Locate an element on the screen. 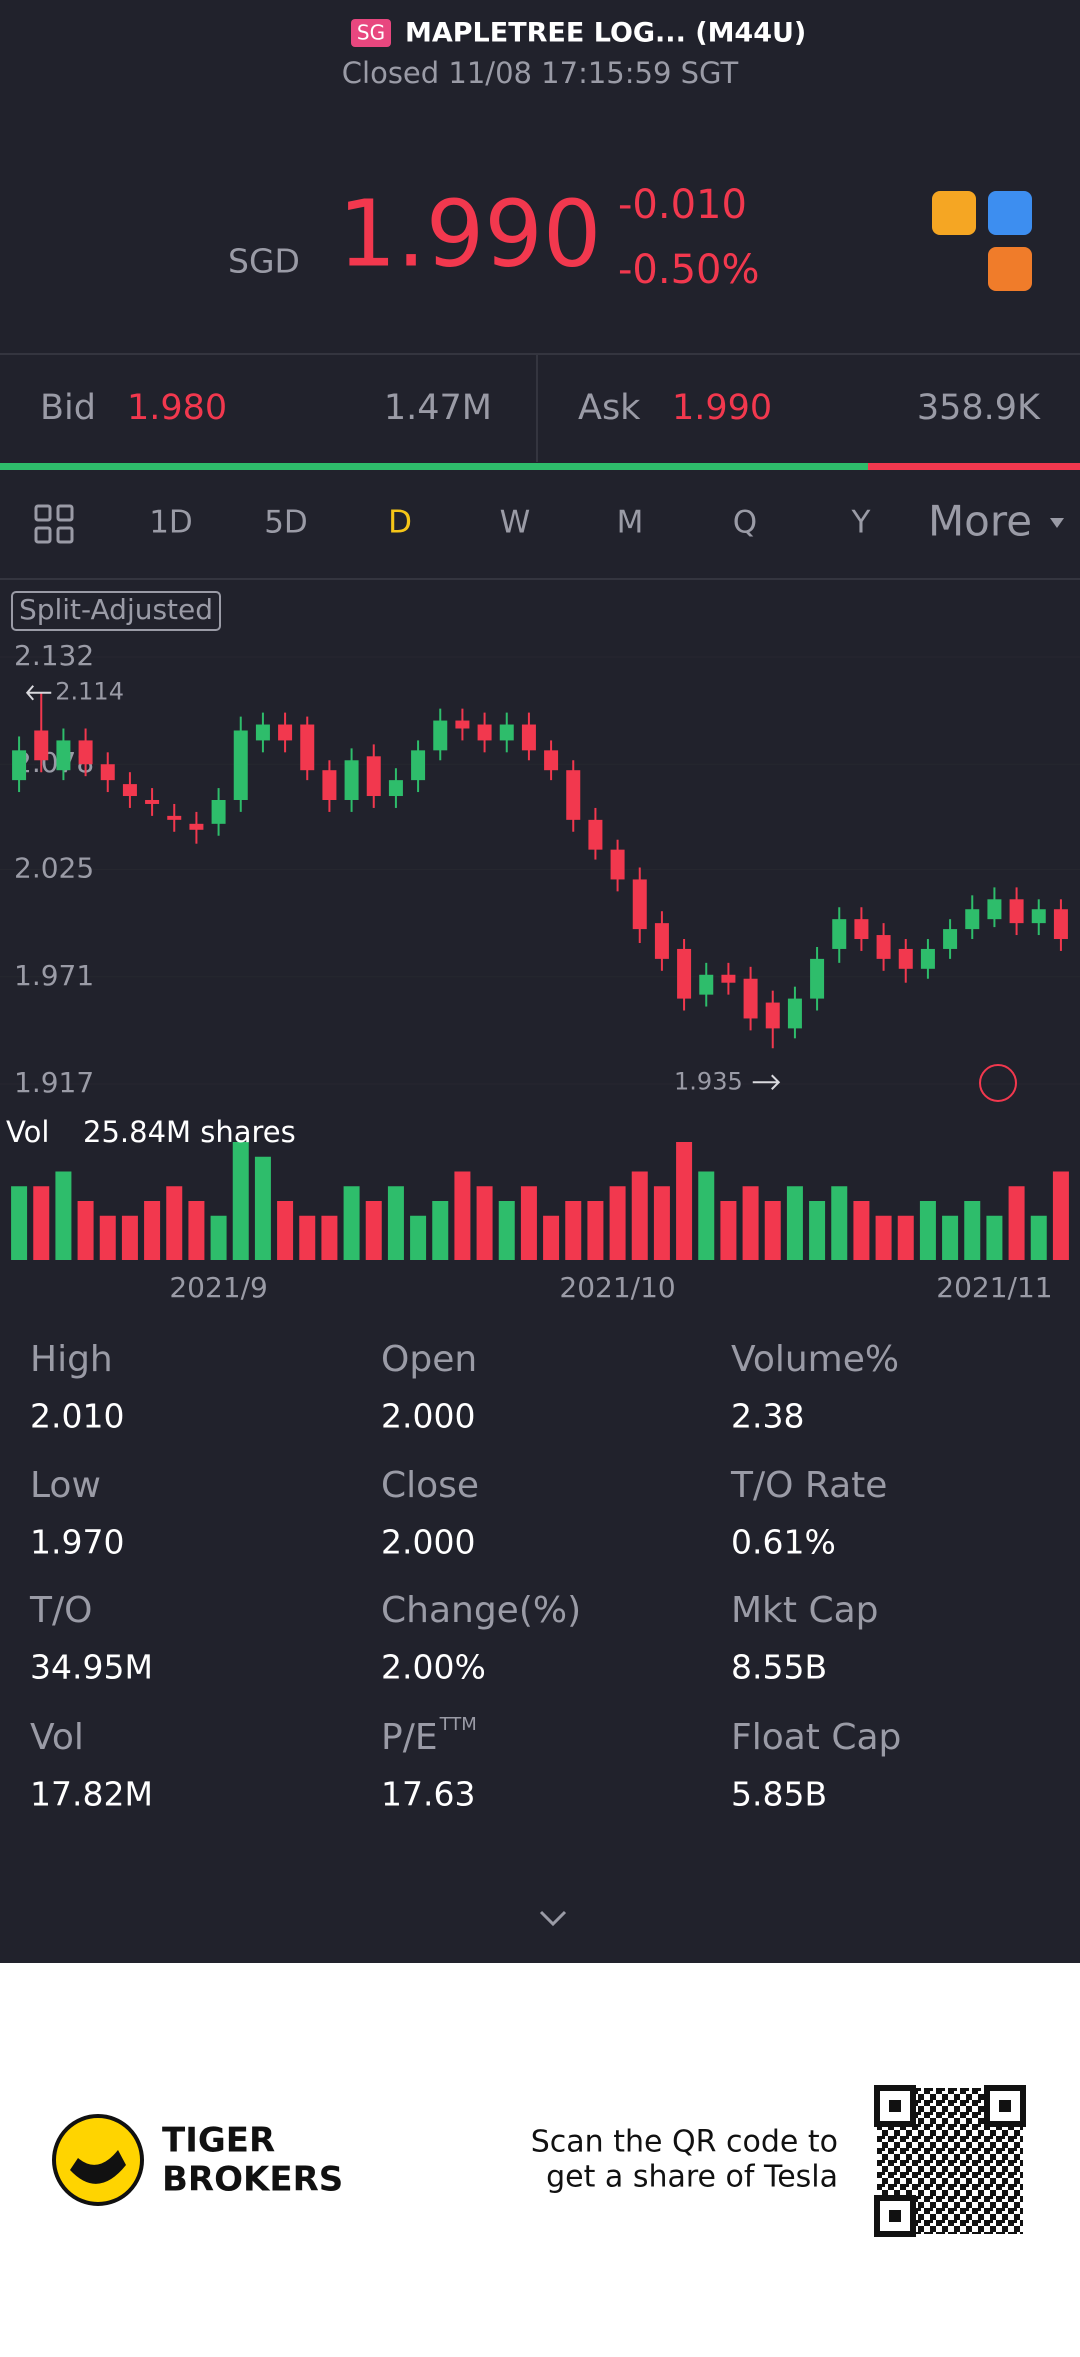 This screenshot has width=1080, height=2357. layout-icon is located at coordinates (54, 524).